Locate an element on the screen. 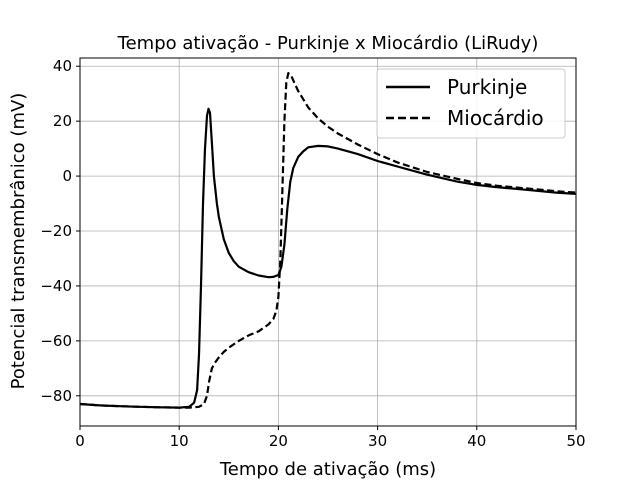 The image size is (640, 485). y-tick-label: −60 is located at coordinates (56, 341).